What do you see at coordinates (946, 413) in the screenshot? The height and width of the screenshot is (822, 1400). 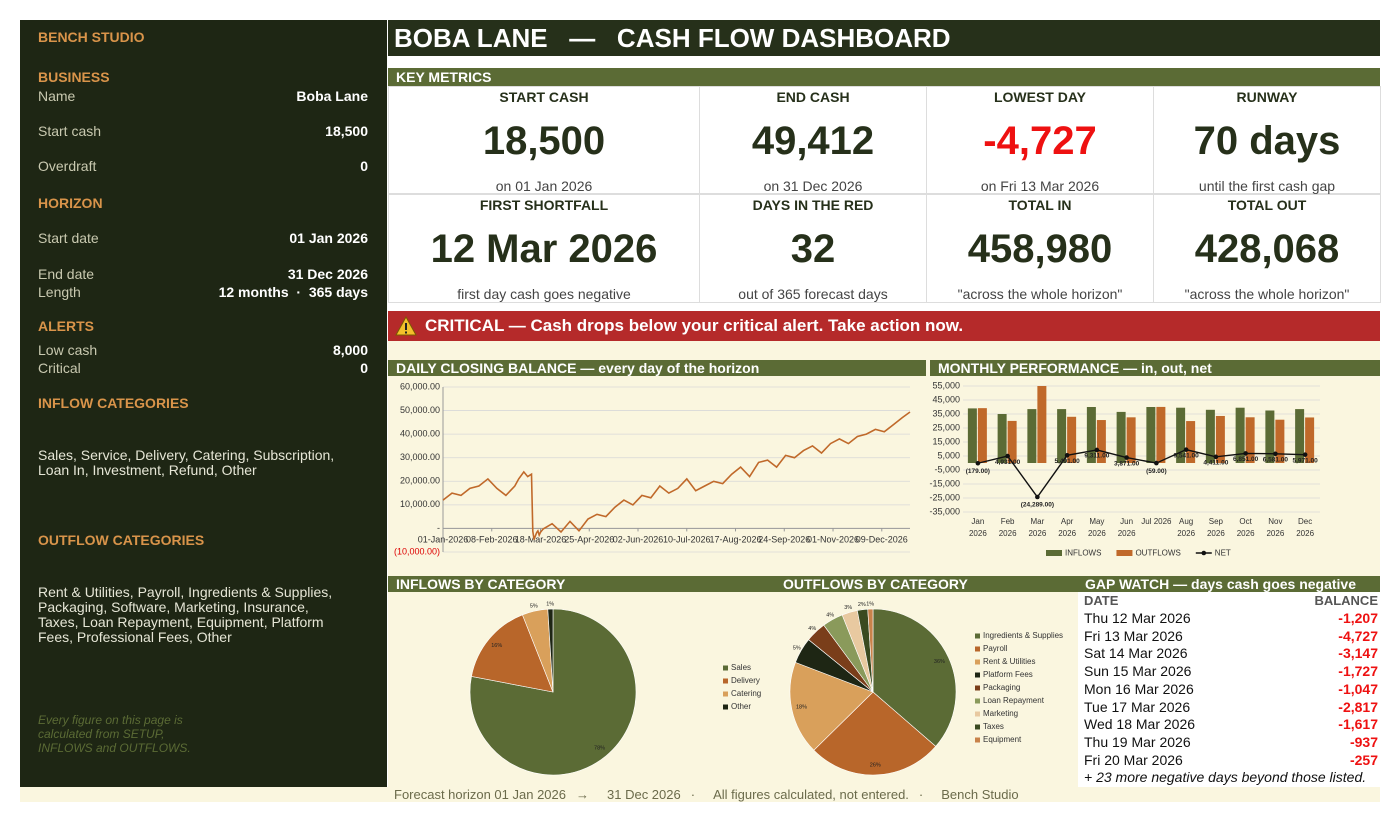 I see `y-tick-label: 35,000` at bounding box center [946, 413].